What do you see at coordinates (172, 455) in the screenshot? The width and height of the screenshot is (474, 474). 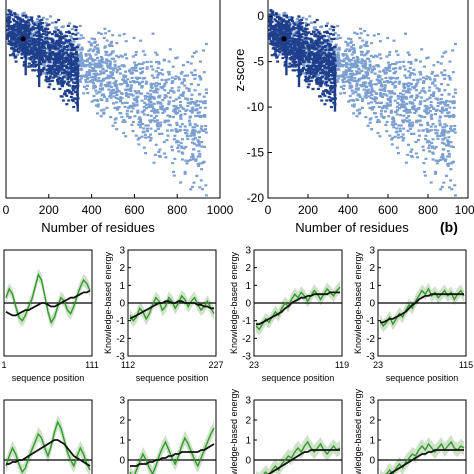 I see `black-trace` at bounding box center [172, 455].